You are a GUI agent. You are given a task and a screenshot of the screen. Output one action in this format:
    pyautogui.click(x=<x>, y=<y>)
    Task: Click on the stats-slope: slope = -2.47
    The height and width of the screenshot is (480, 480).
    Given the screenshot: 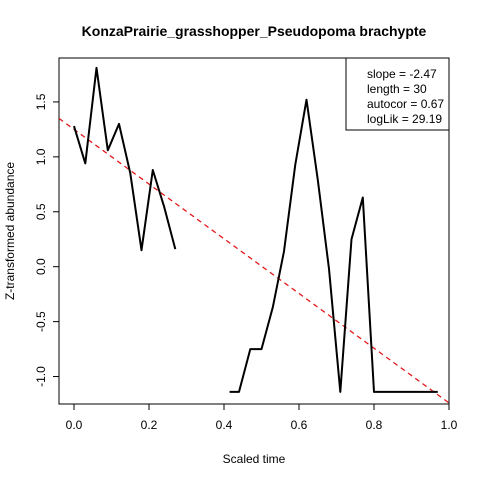 What is the action you would take?
    pyautogui.click(x=402, y=74)
    